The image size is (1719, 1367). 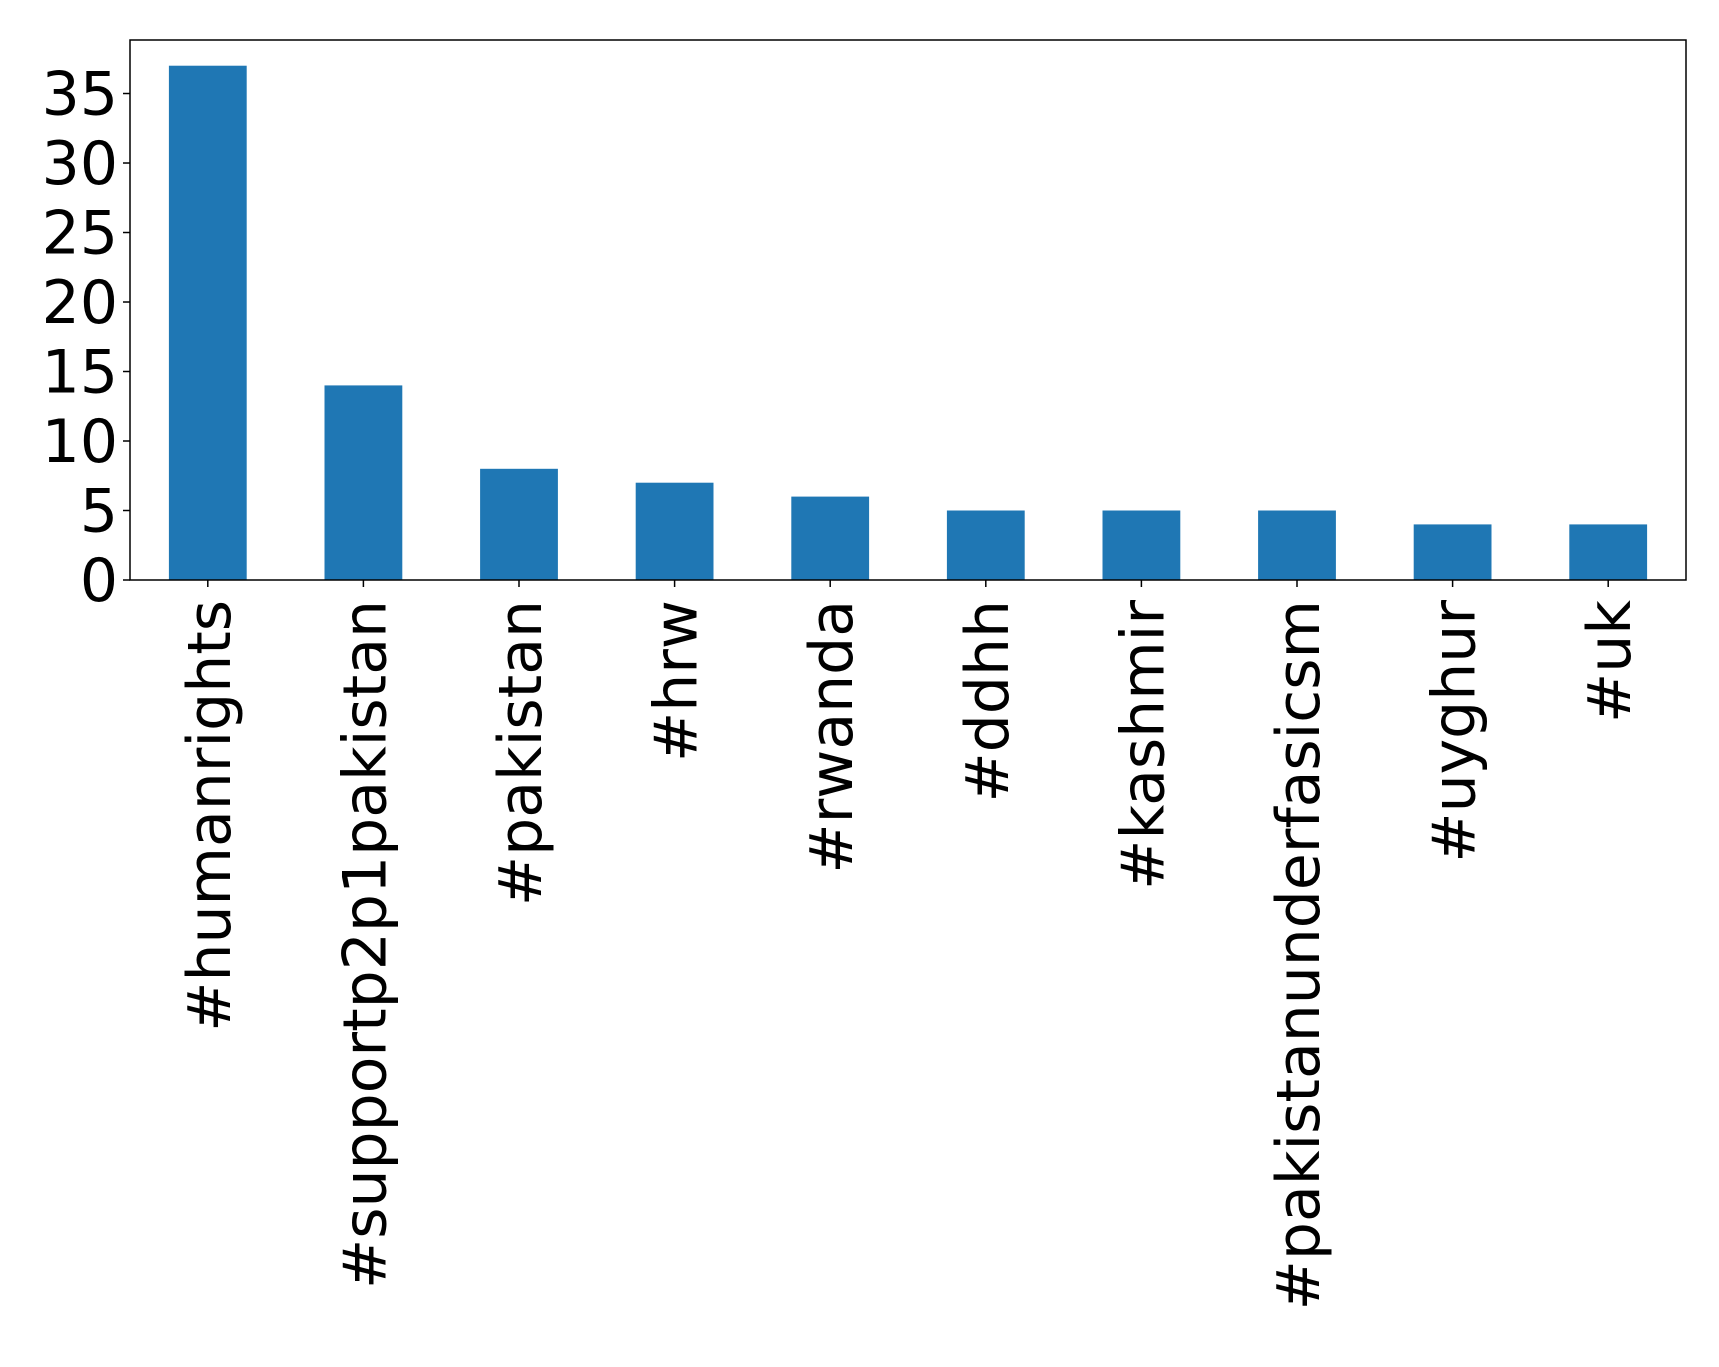 I want to click on y-tick-label: 0, so click(x=99, y=581).